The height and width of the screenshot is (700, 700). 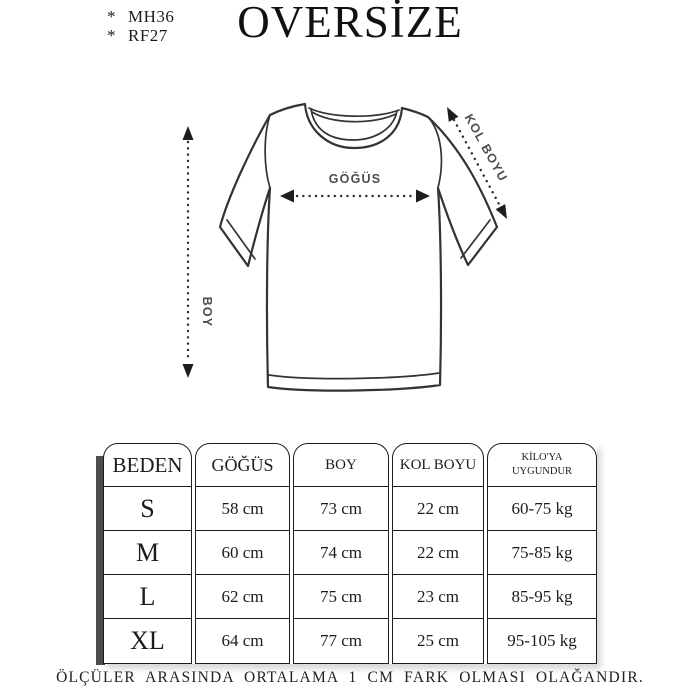 I want to click on length-measure-label: BOY, so click(x=207, y=312).